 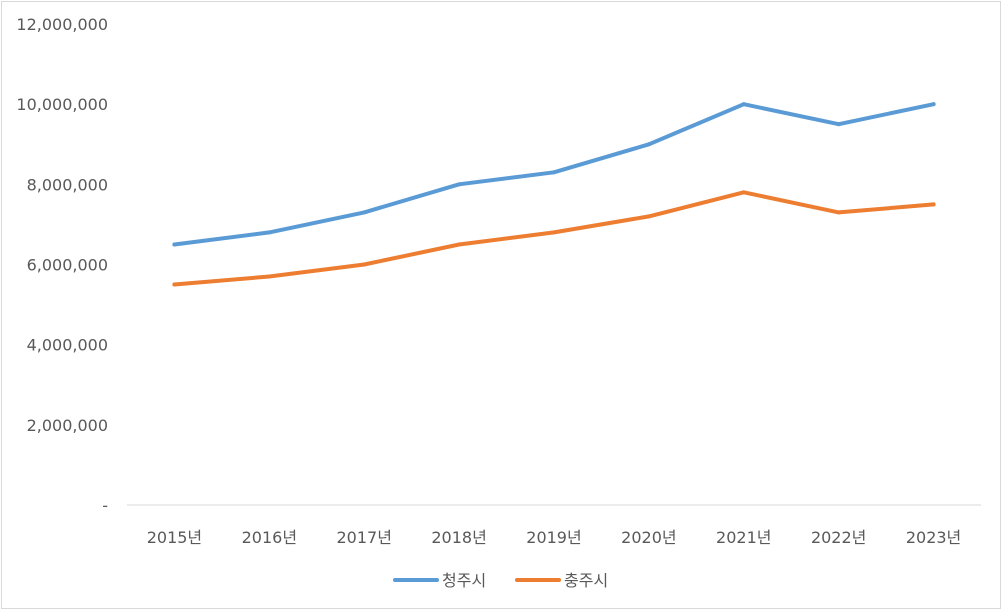 What do you see at coordinates (648, 537) in the screenshot?
I see `x-tick-label: 2020년` at bounding box center [648, 537].